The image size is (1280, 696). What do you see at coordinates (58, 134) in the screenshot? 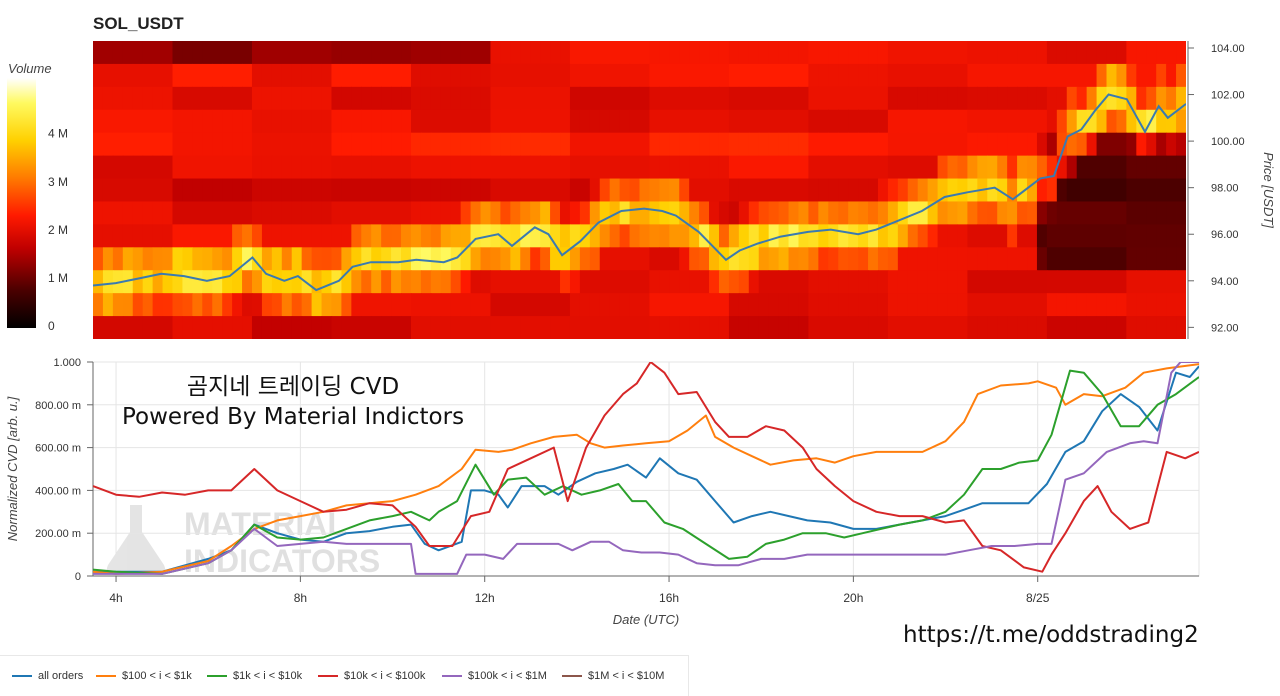
I see `colorbar-tick-label: 4 M` at bounding box center [58, 134].